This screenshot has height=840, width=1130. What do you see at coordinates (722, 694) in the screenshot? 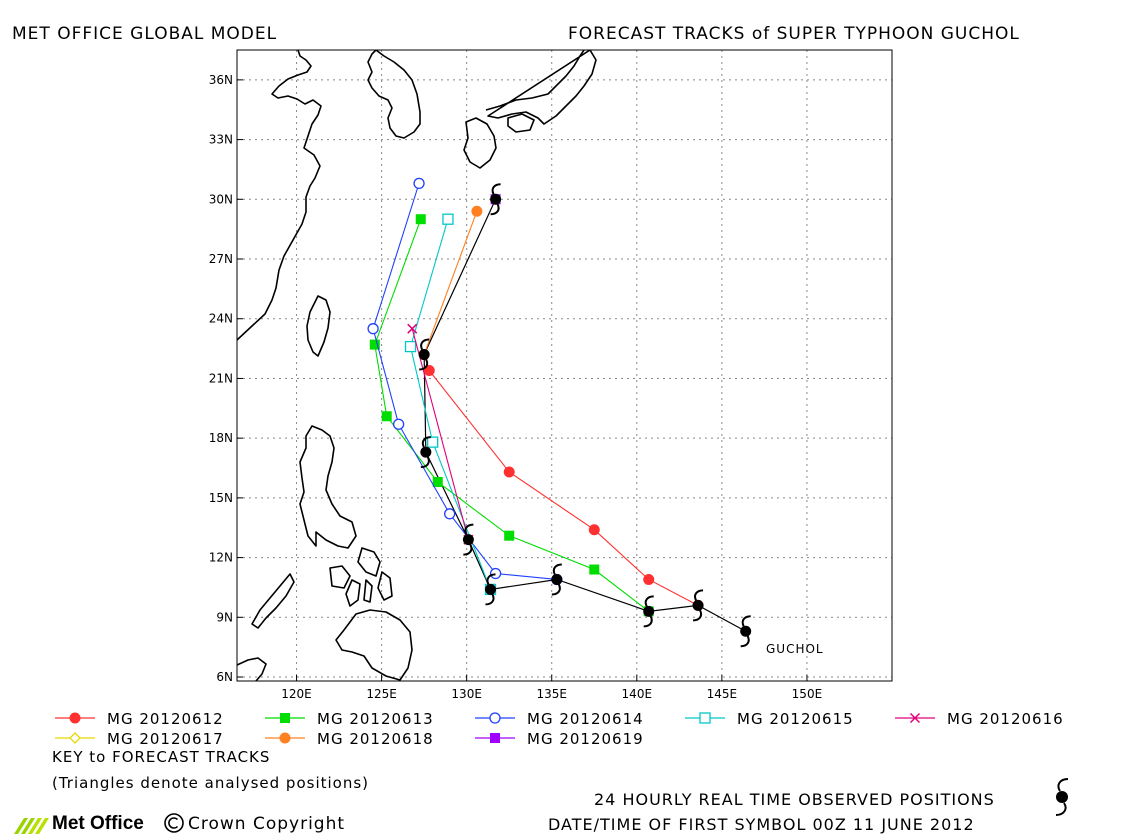
I see `tick-label-lon: 145E` at bounding box center [722, 694].